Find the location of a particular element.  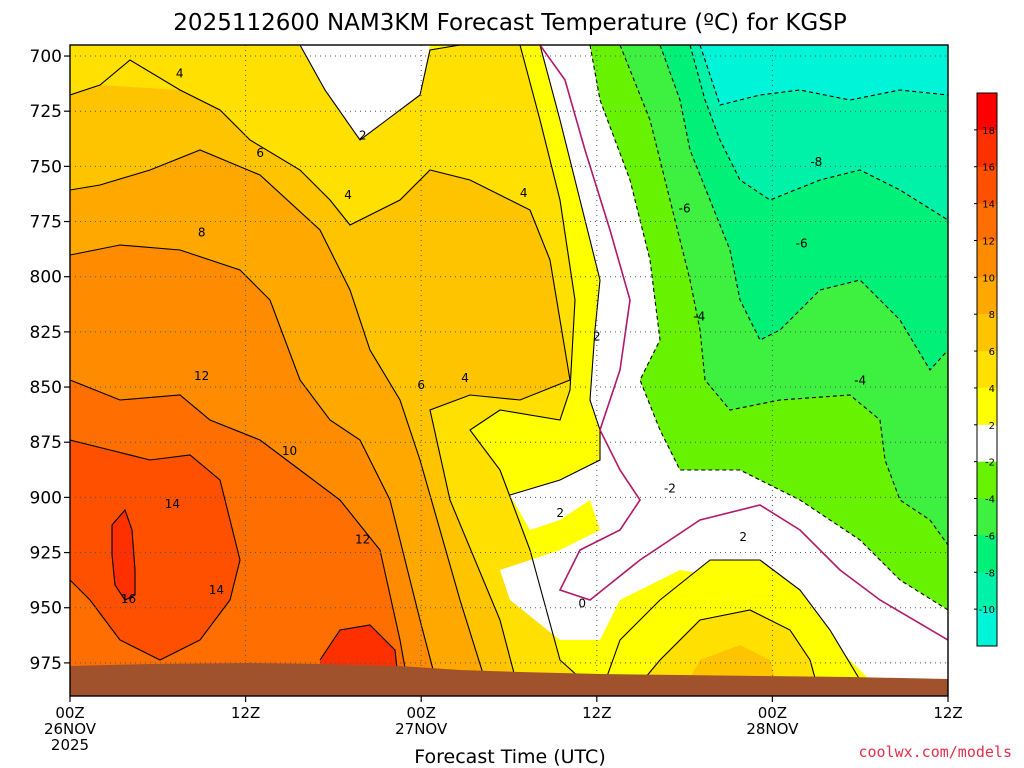

contour-label-4: 4 is located at coordinates (348, 195).